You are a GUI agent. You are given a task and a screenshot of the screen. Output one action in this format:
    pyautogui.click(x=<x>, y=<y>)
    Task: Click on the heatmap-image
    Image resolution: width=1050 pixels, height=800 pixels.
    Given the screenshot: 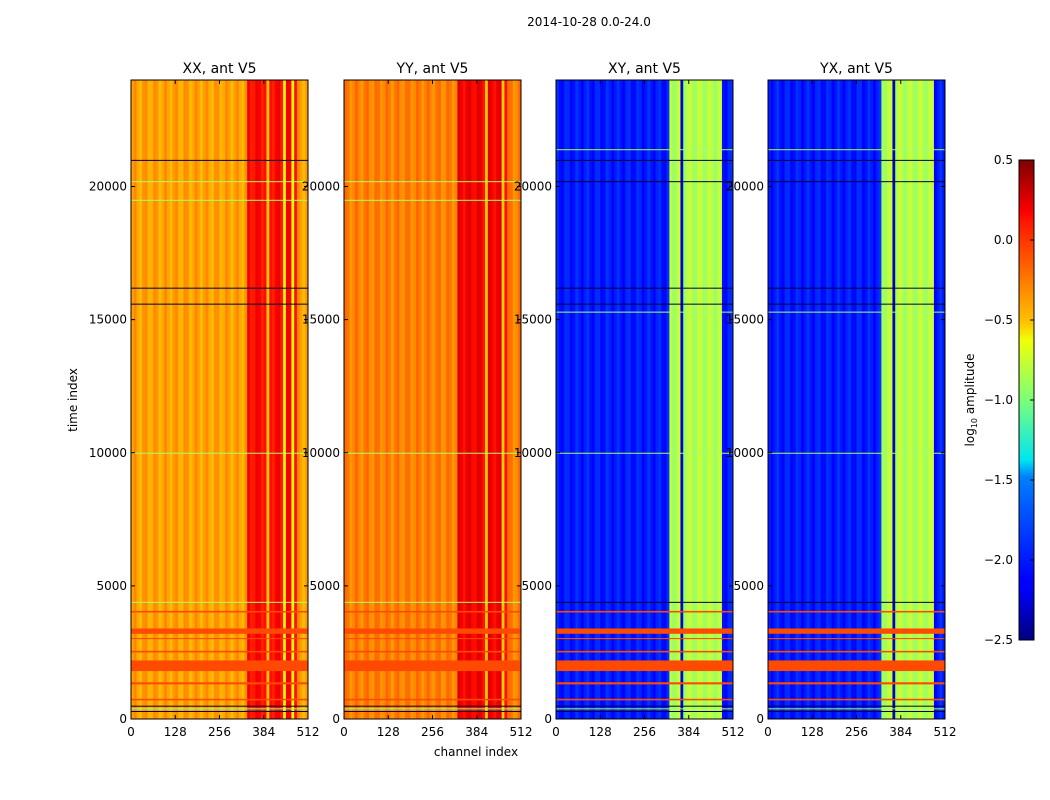 What is the action you would take?
    pyautogui.click(x=856, y=399)
    